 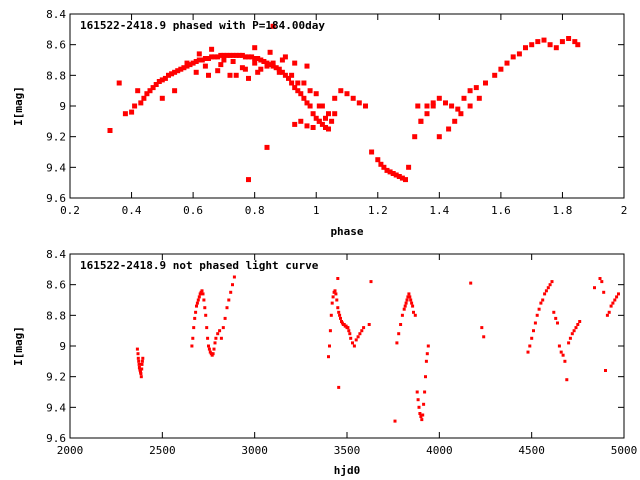 I want to click on x-tick-label: 0.6, so click(x=193, y=210).